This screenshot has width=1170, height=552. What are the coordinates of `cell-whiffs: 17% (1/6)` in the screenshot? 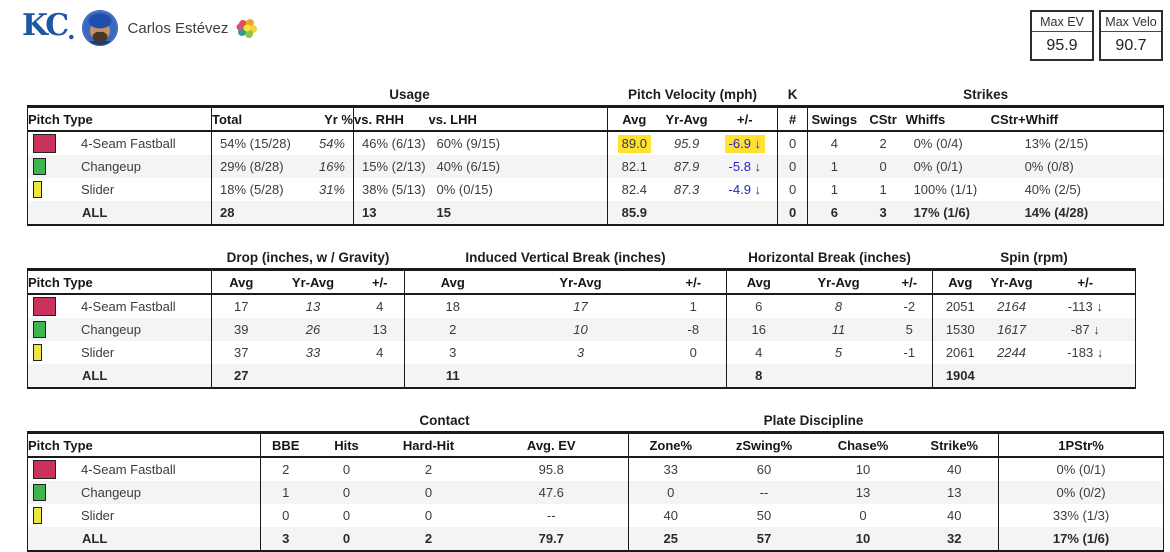 It's located at (948, 213).